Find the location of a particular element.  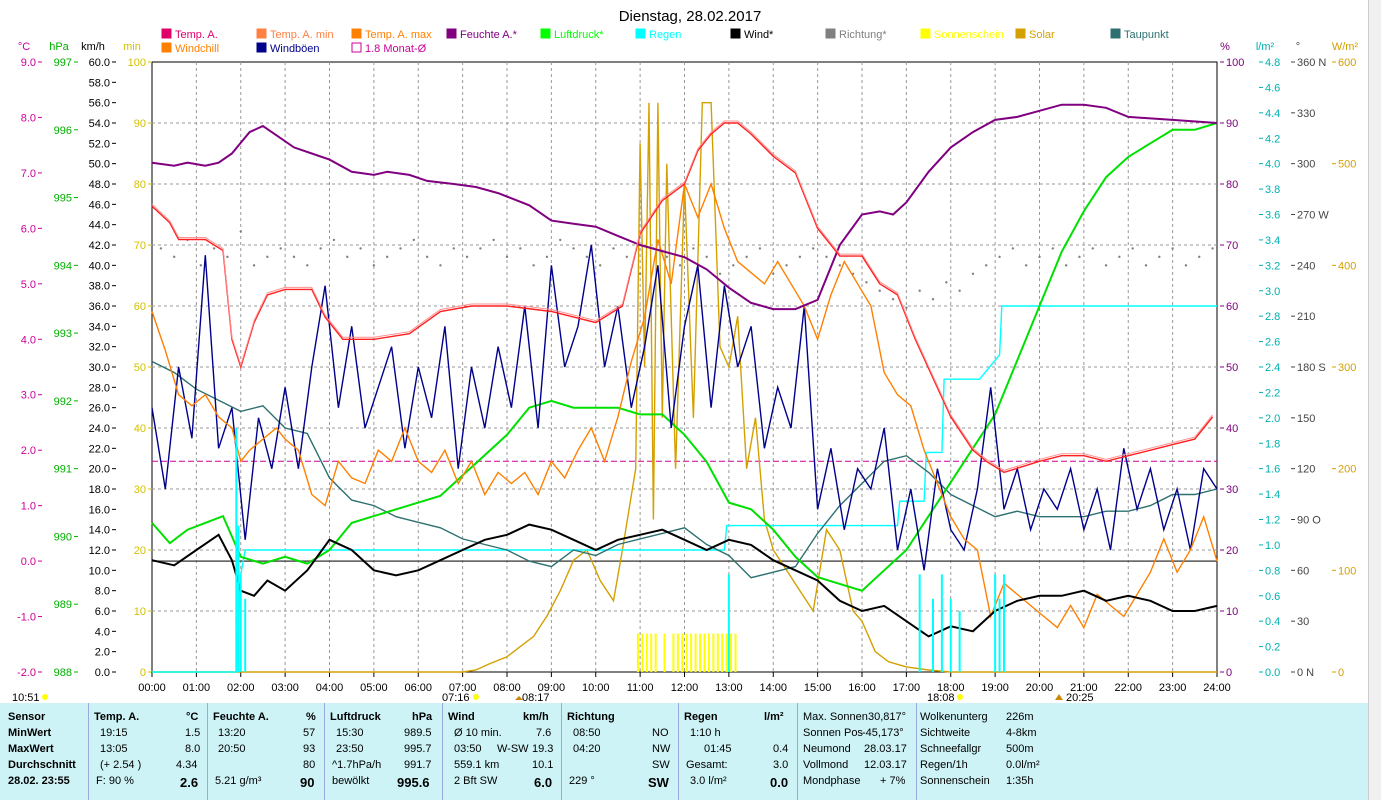

axis-unit-label: min is located at coordinates (132, 47).